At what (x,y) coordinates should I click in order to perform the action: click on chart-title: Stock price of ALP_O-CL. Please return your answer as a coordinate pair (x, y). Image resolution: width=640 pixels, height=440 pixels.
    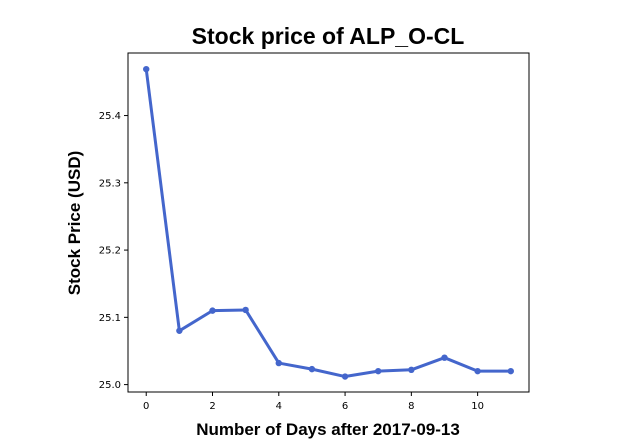
    Looking at the image, I should click on (328, 36).